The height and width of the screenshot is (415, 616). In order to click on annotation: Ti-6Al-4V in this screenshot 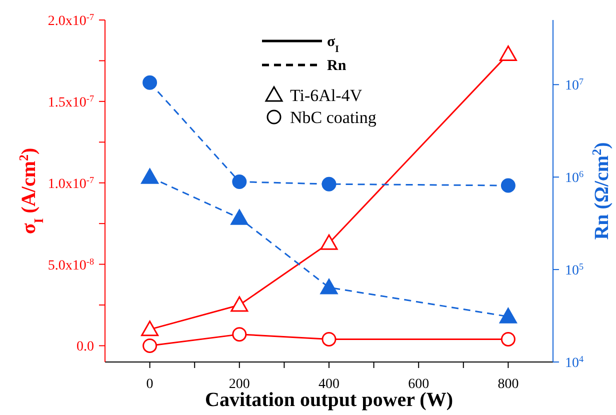, I will do `click(326, 95)`.